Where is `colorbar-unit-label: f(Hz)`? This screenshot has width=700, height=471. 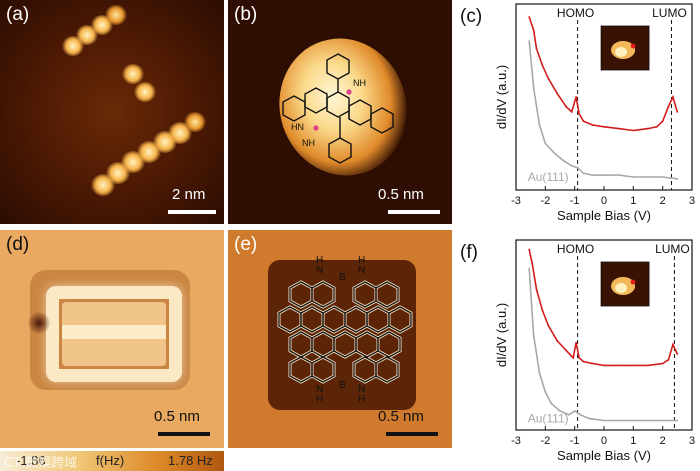 colorbar-unit-label: f(Hz) is located at coordinates (110, 460).